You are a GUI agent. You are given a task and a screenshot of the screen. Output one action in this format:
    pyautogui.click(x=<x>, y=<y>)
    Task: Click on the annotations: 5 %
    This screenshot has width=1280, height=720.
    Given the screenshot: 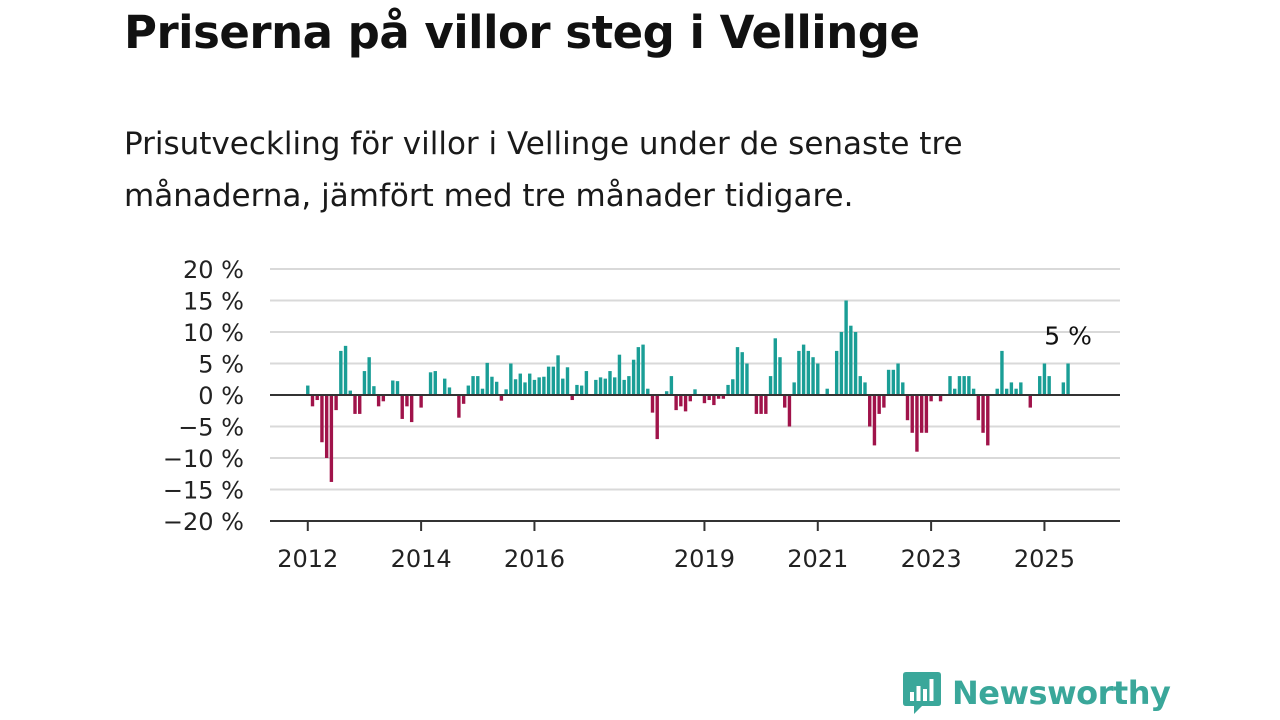 What is the action you would take?
    pyautogui.click(x=1068, y=336)
    